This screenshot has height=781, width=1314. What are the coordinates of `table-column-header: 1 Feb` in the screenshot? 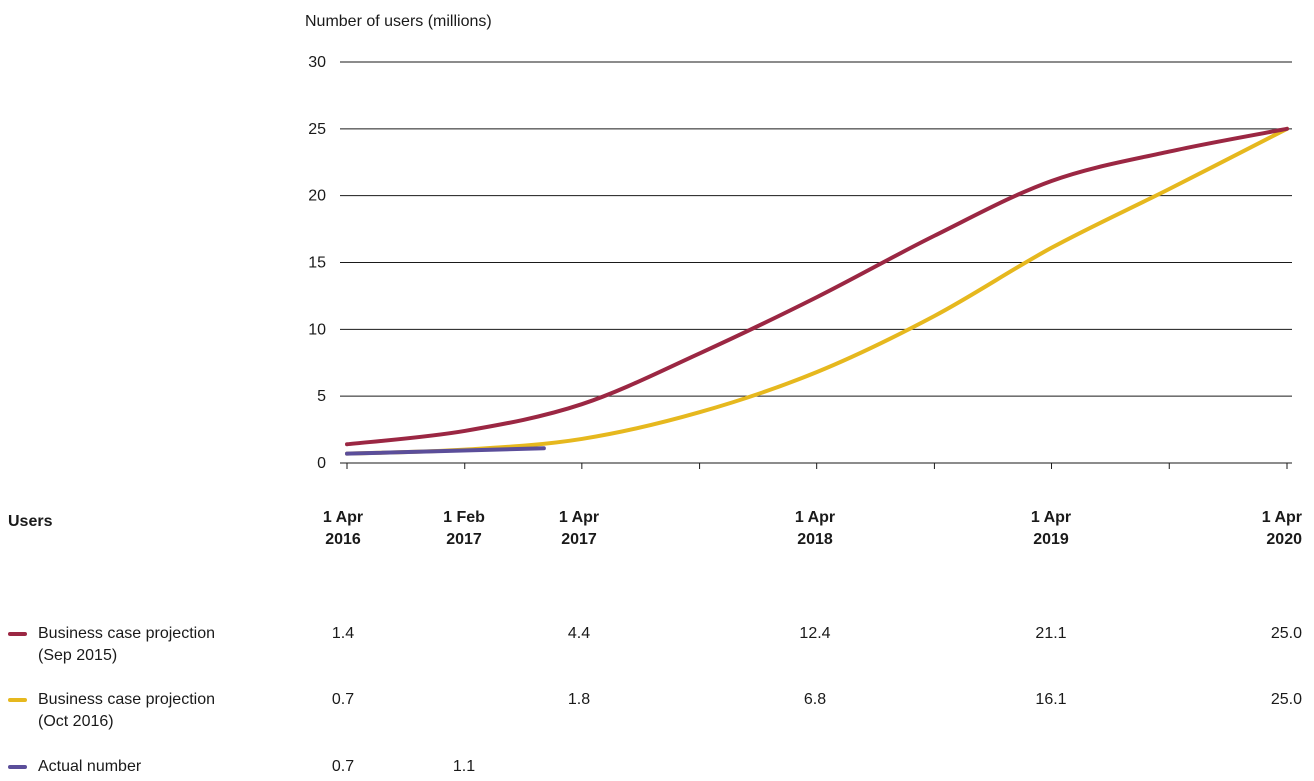 It's located at (464, 517).